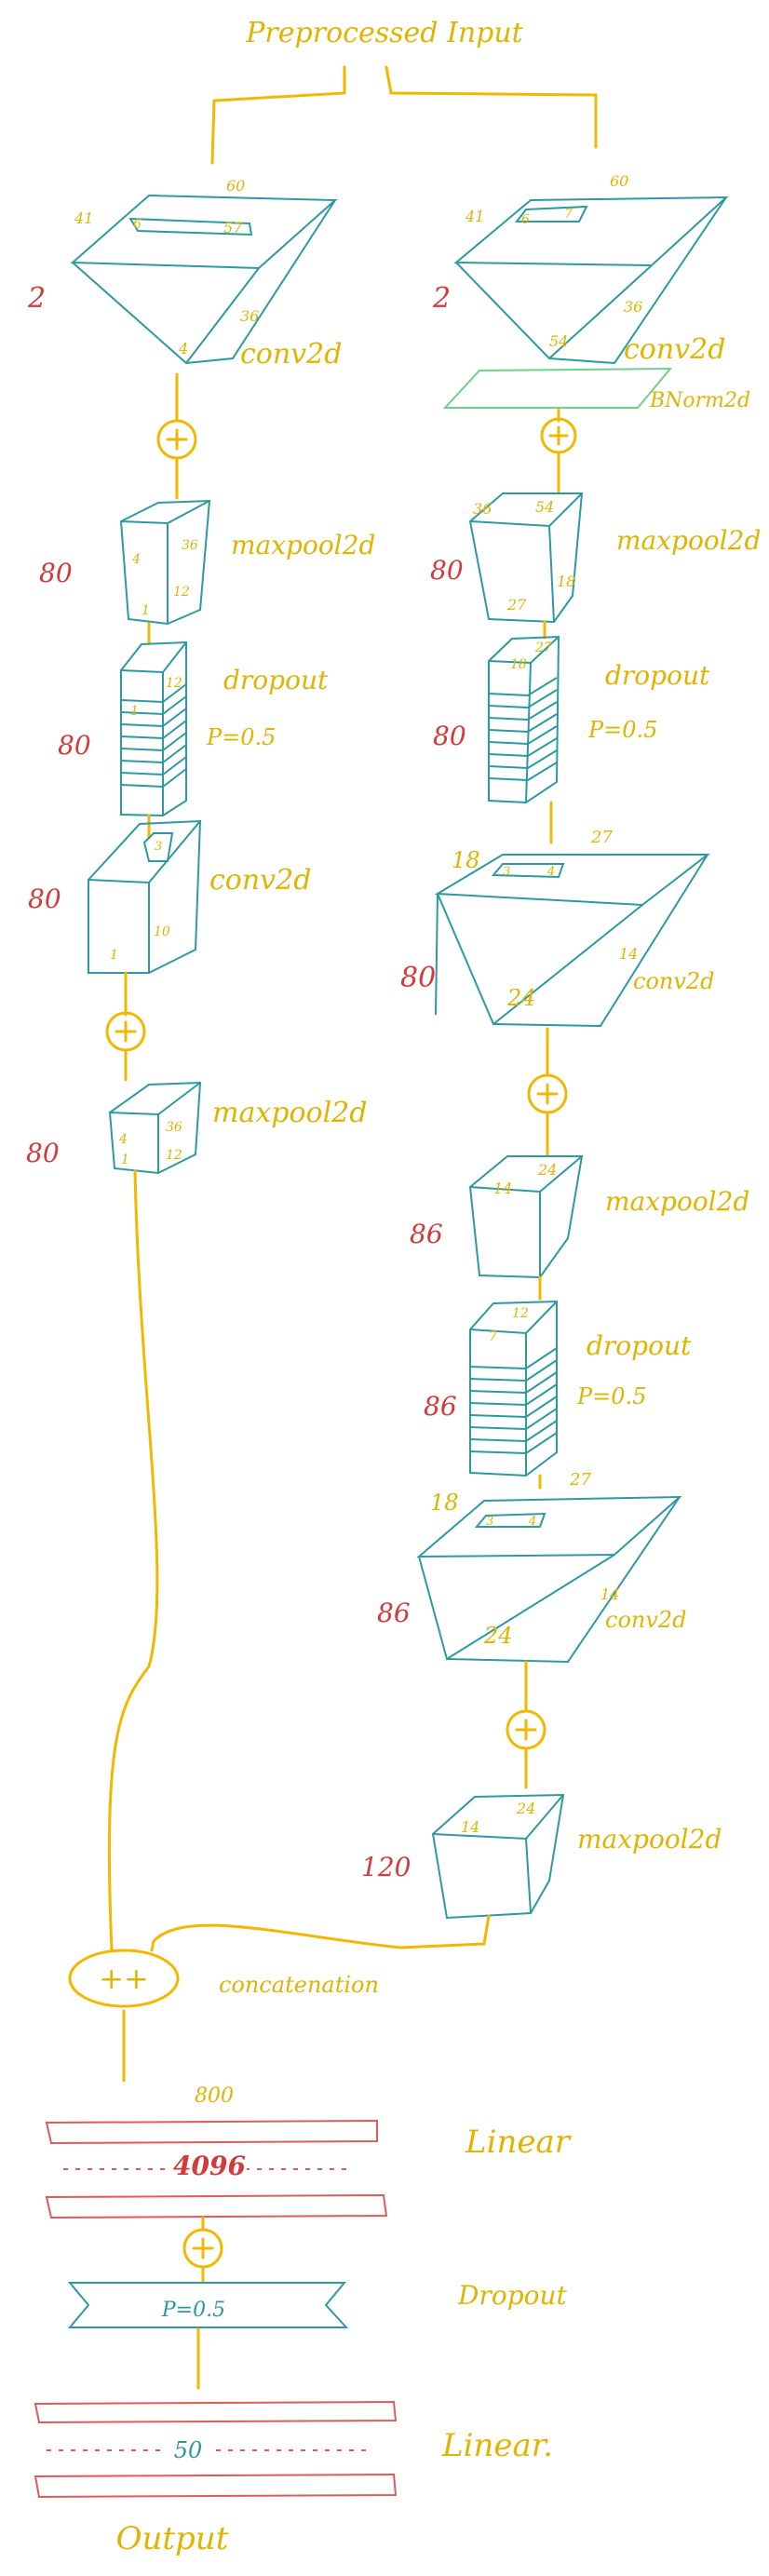  Describe the element at coordinates (512, 2295) in the screenshot. I see `dropout-final-label: Dropout` at that location.